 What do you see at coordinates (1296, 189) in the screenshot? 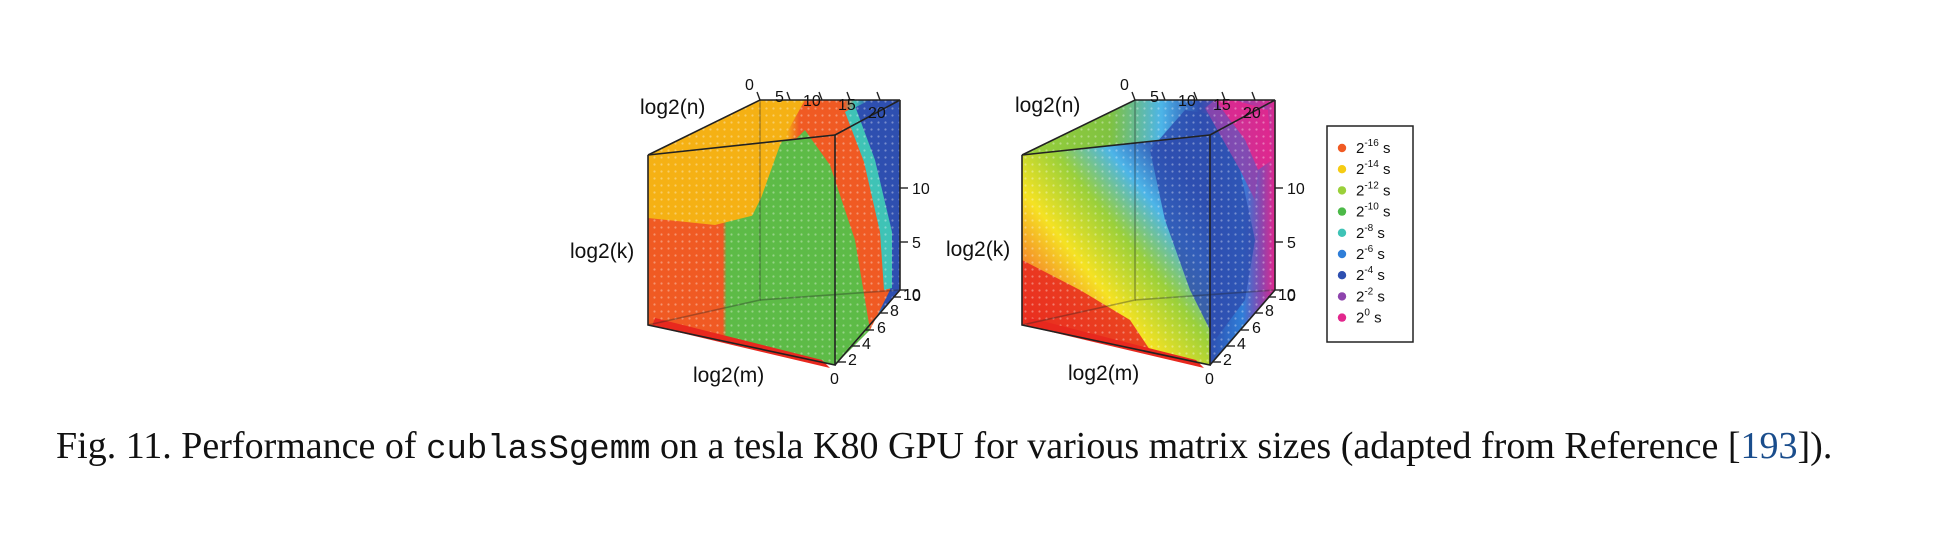
I see `right-k-tick: 10` at bounding box center [1296, 189].